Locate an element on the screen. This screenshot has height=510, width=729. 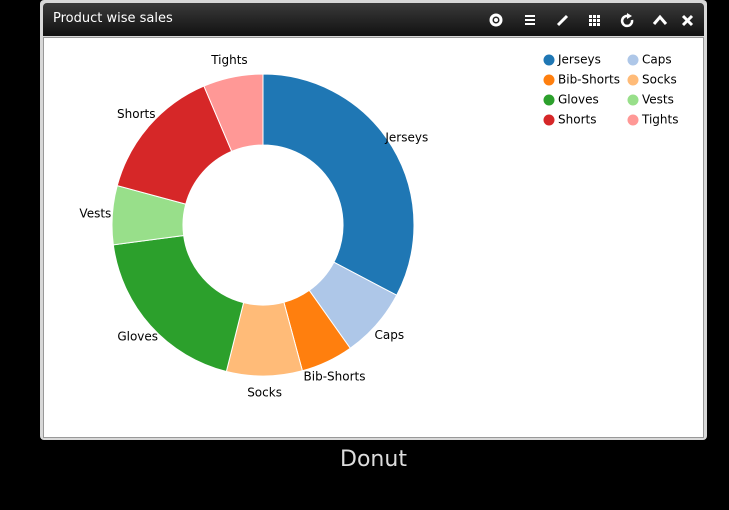
slice-label: Gloves is located at coordinates (137, 336).